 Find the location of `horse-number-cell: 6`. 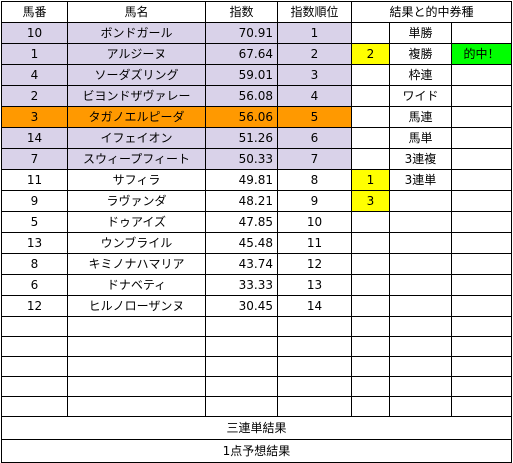

horse-number-cell: 6 is located at coordinates (34, 285).